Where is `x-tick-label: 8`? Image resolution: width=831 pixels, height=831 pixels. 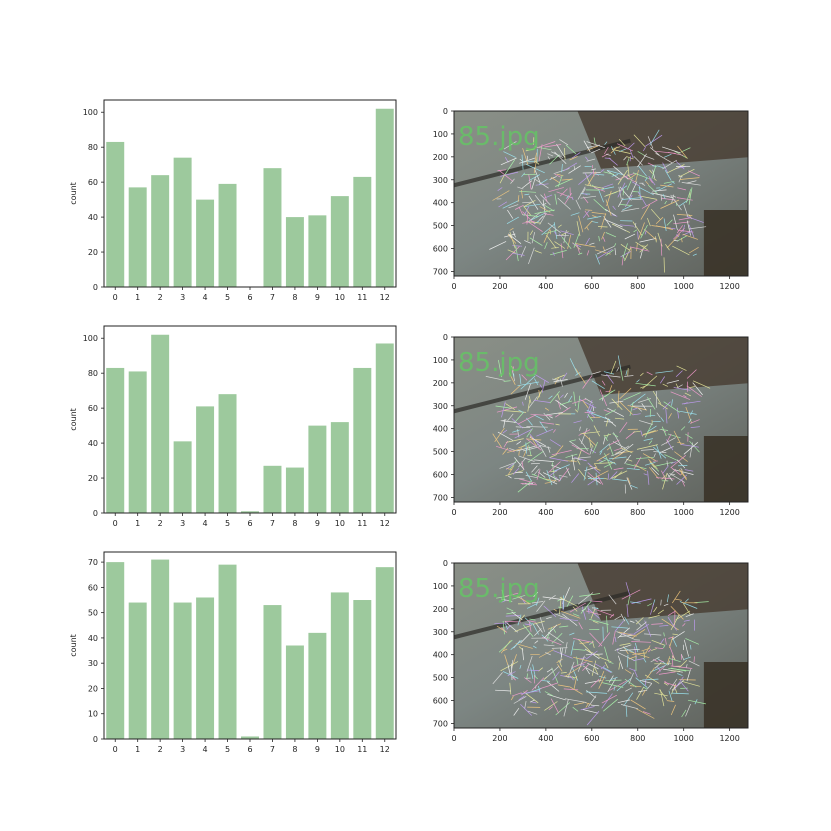
x-tick-label: 8 is located at coordinates (294, 749).